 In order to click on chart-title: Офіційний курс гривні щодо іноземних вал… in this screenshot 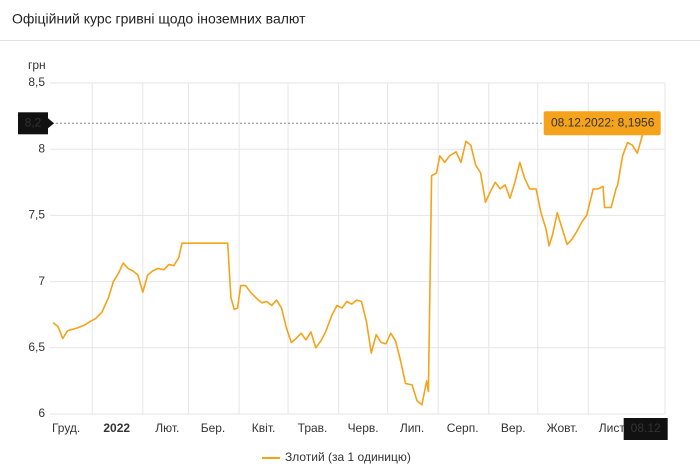, I will do `click(159, 19)`.